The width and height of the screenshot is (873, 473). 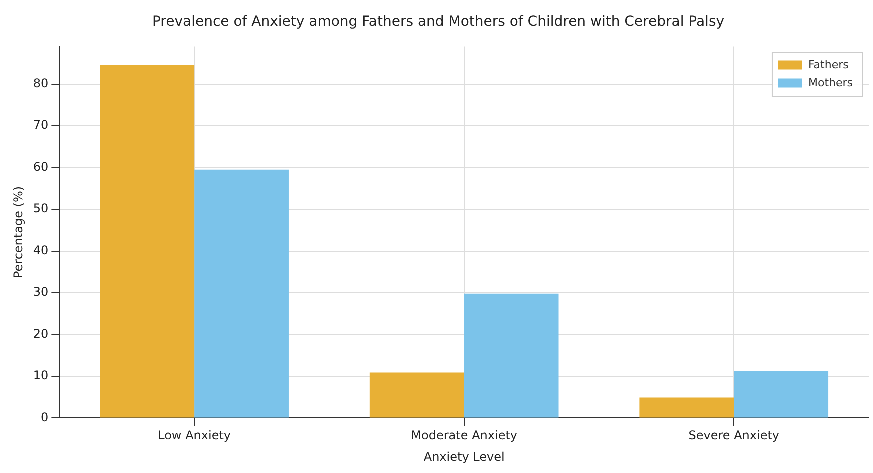 I want to click on y-axis-title: Percentage (%), so click(x=18, y=232).